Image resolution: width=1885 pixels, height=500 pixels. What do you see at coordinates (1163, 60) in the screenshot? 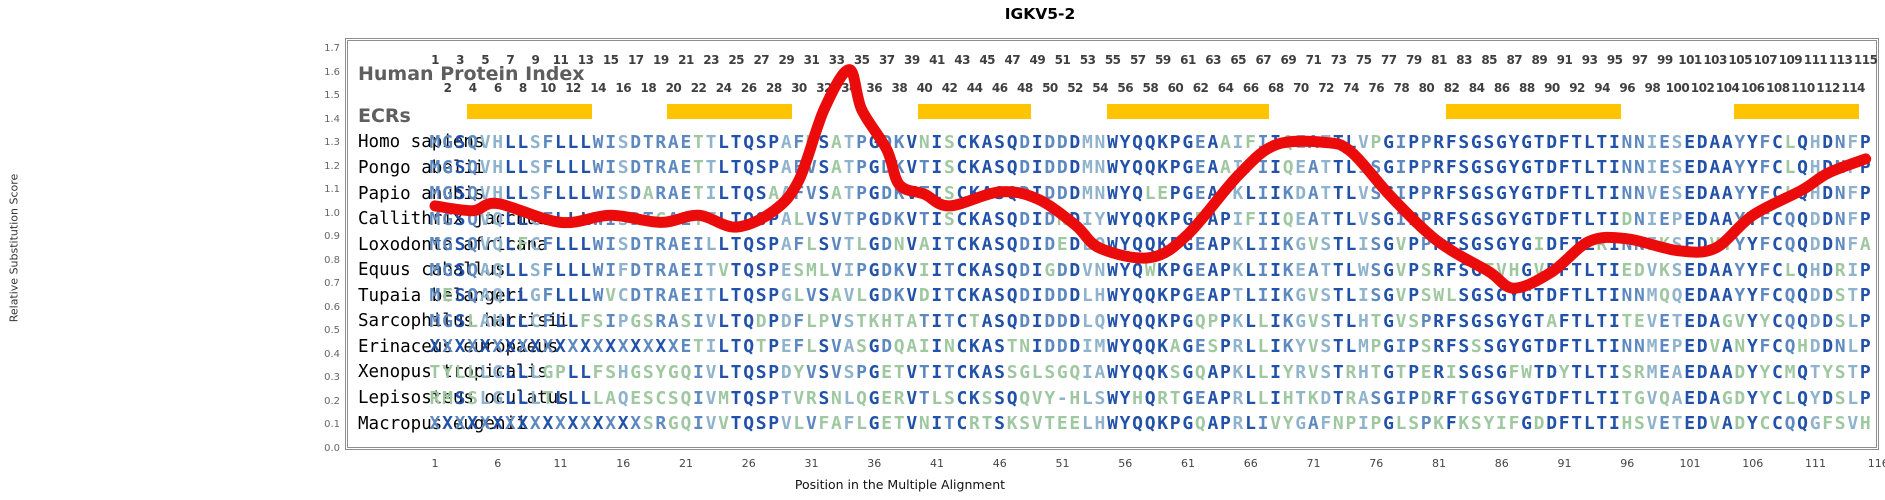
I see `index-number-odd: 59` at bounding box center [1163, 60].